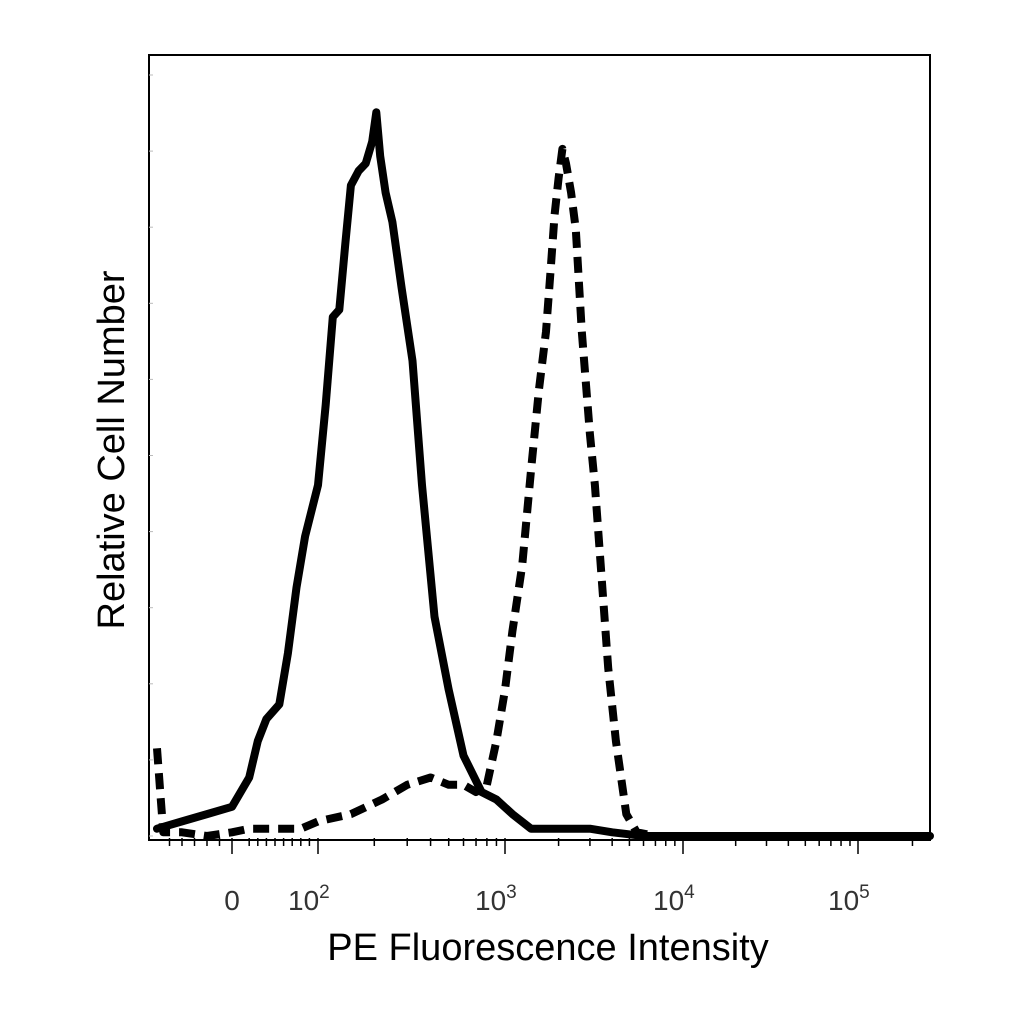  Describe the element at coordinates (112, 449) in the screenshot. I see `y-axis-title: Relative Cell Number` at that location.